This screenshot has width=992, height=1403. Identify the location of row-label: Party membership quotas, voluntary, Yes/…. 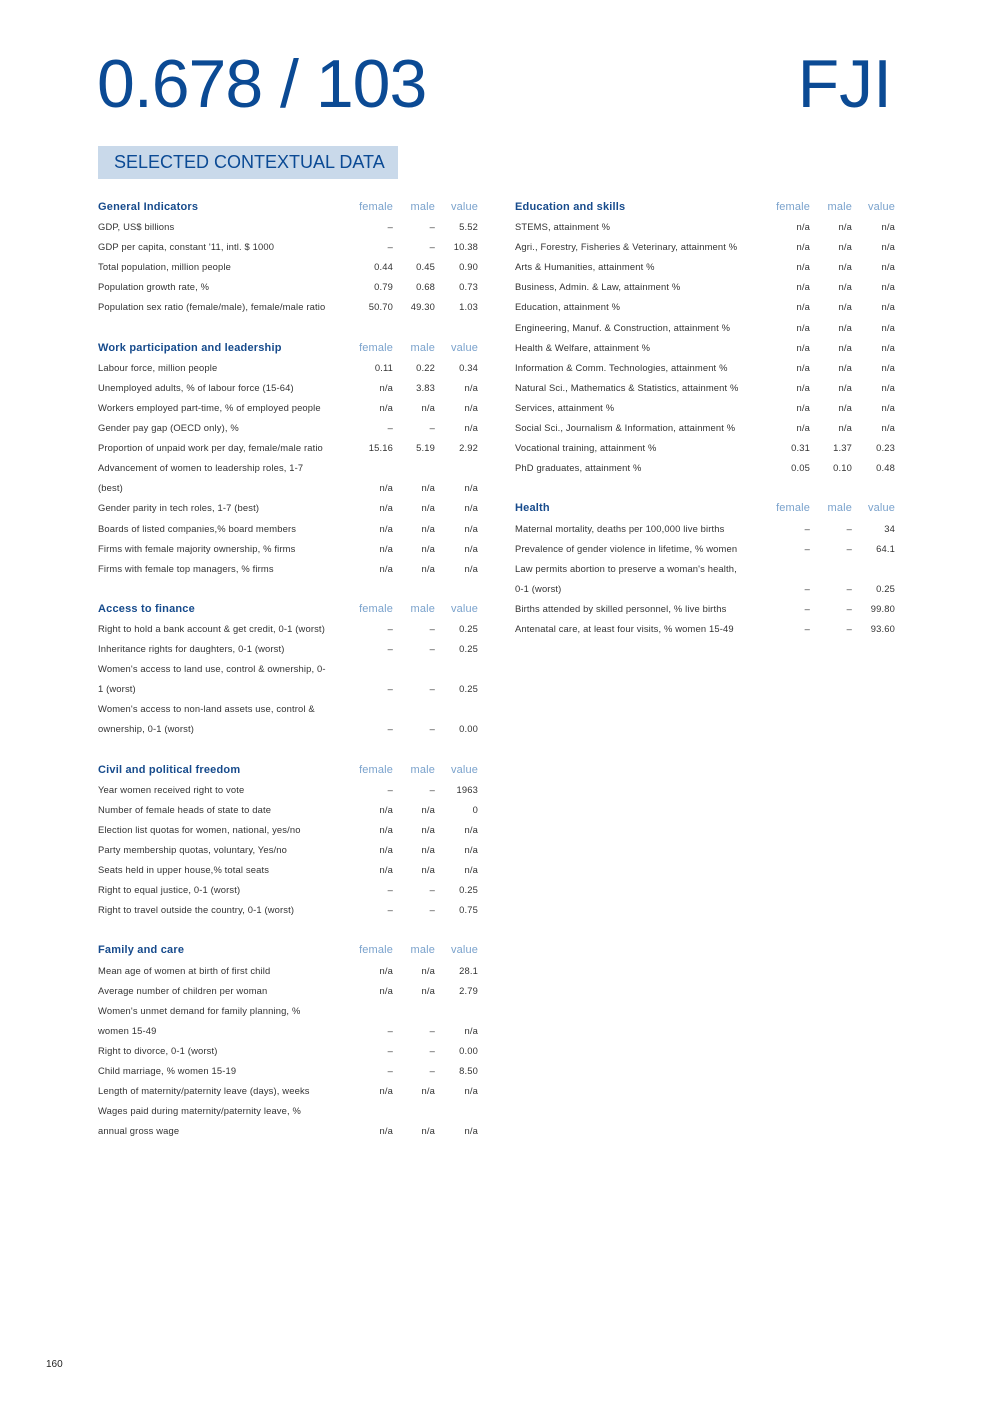
(193, 849).